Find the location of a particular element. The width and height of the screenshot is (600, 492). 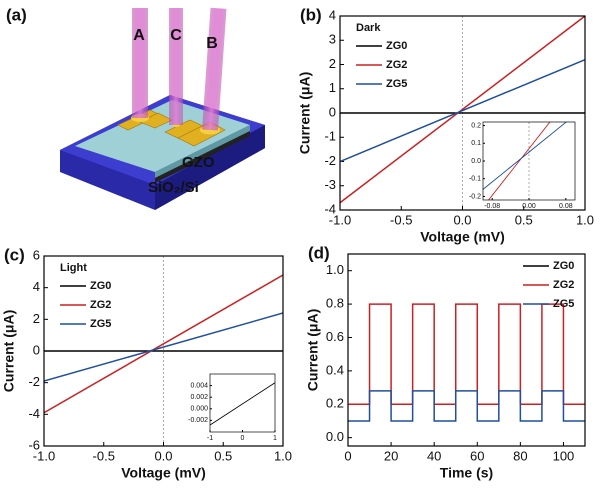

y-tick-label: -1 is located at coordinates (330, 136).